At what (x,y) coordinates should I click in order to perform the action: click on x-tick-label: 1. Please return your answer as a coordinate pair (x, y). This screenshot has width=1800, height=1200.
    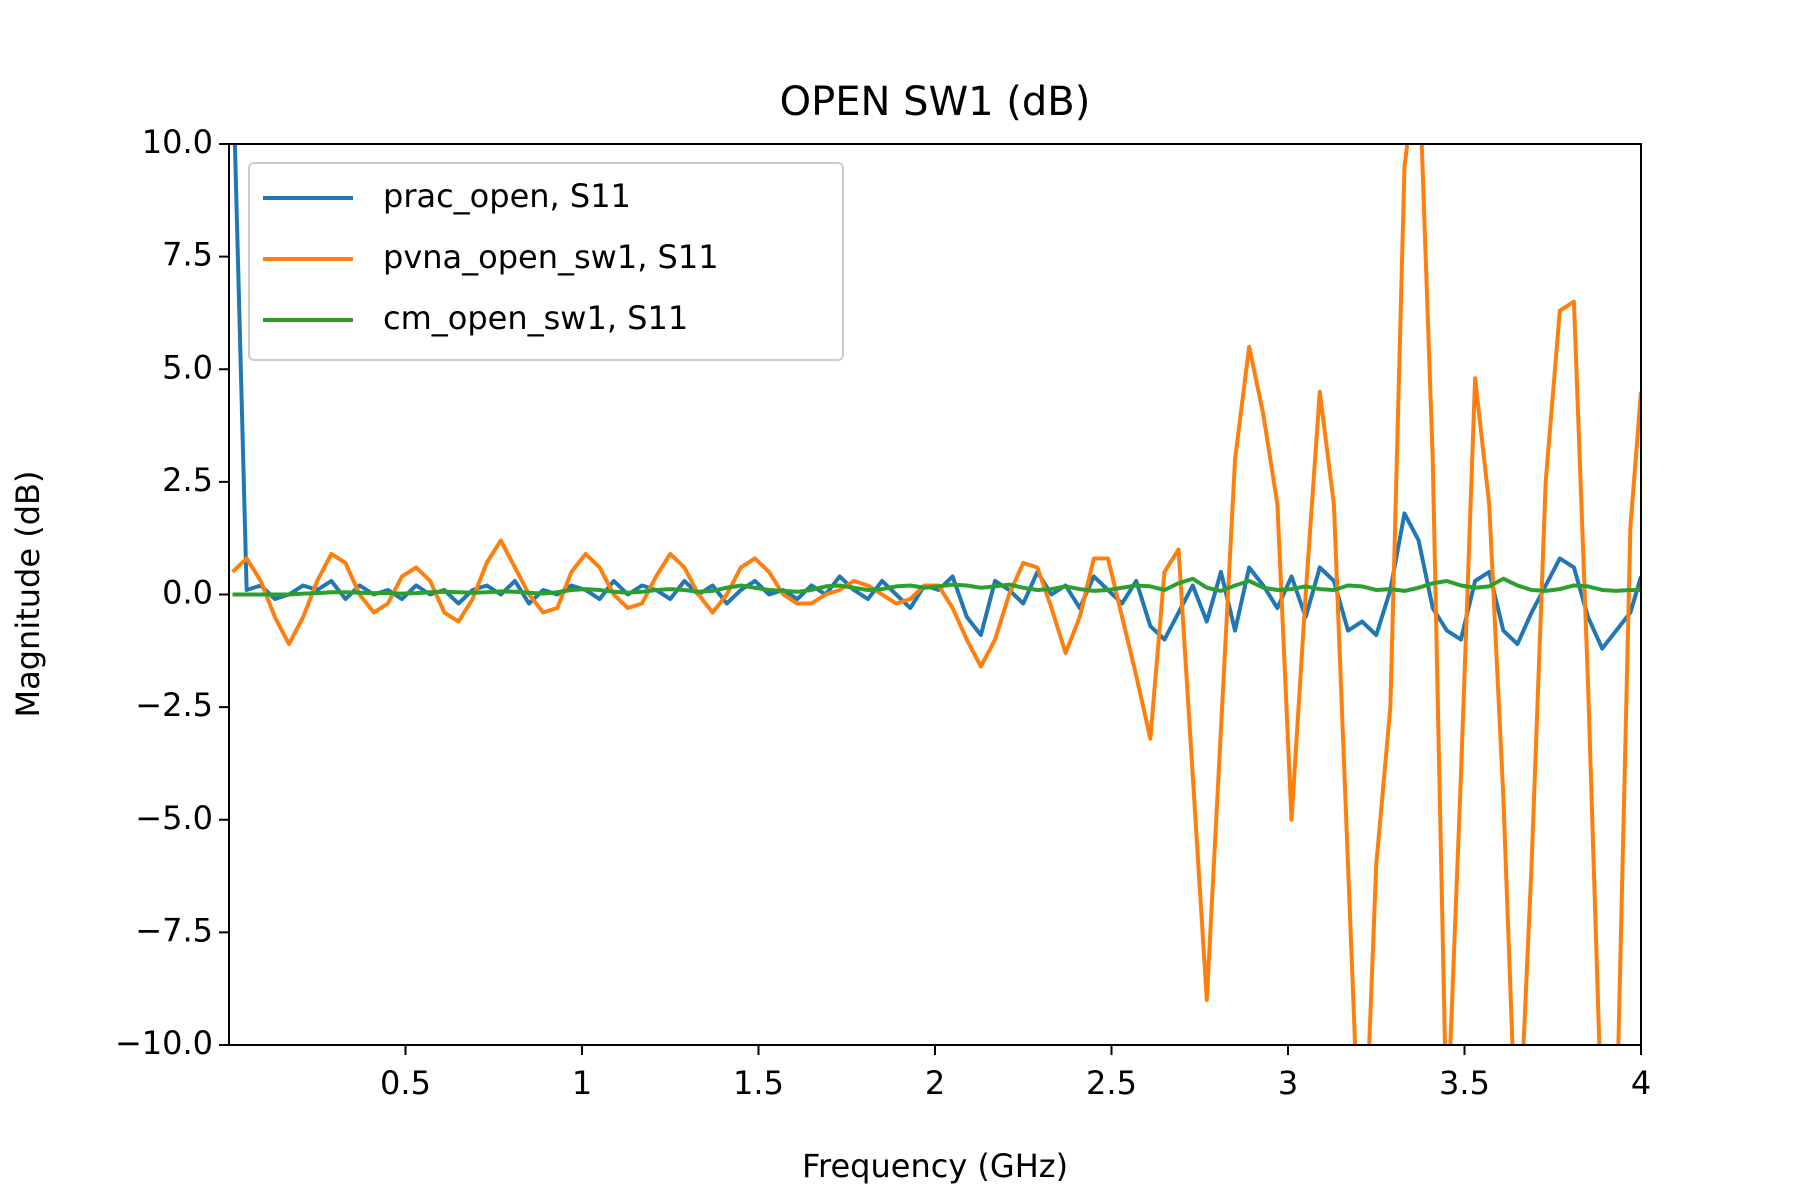
    Looking at the image, I should click on (582, 1083).